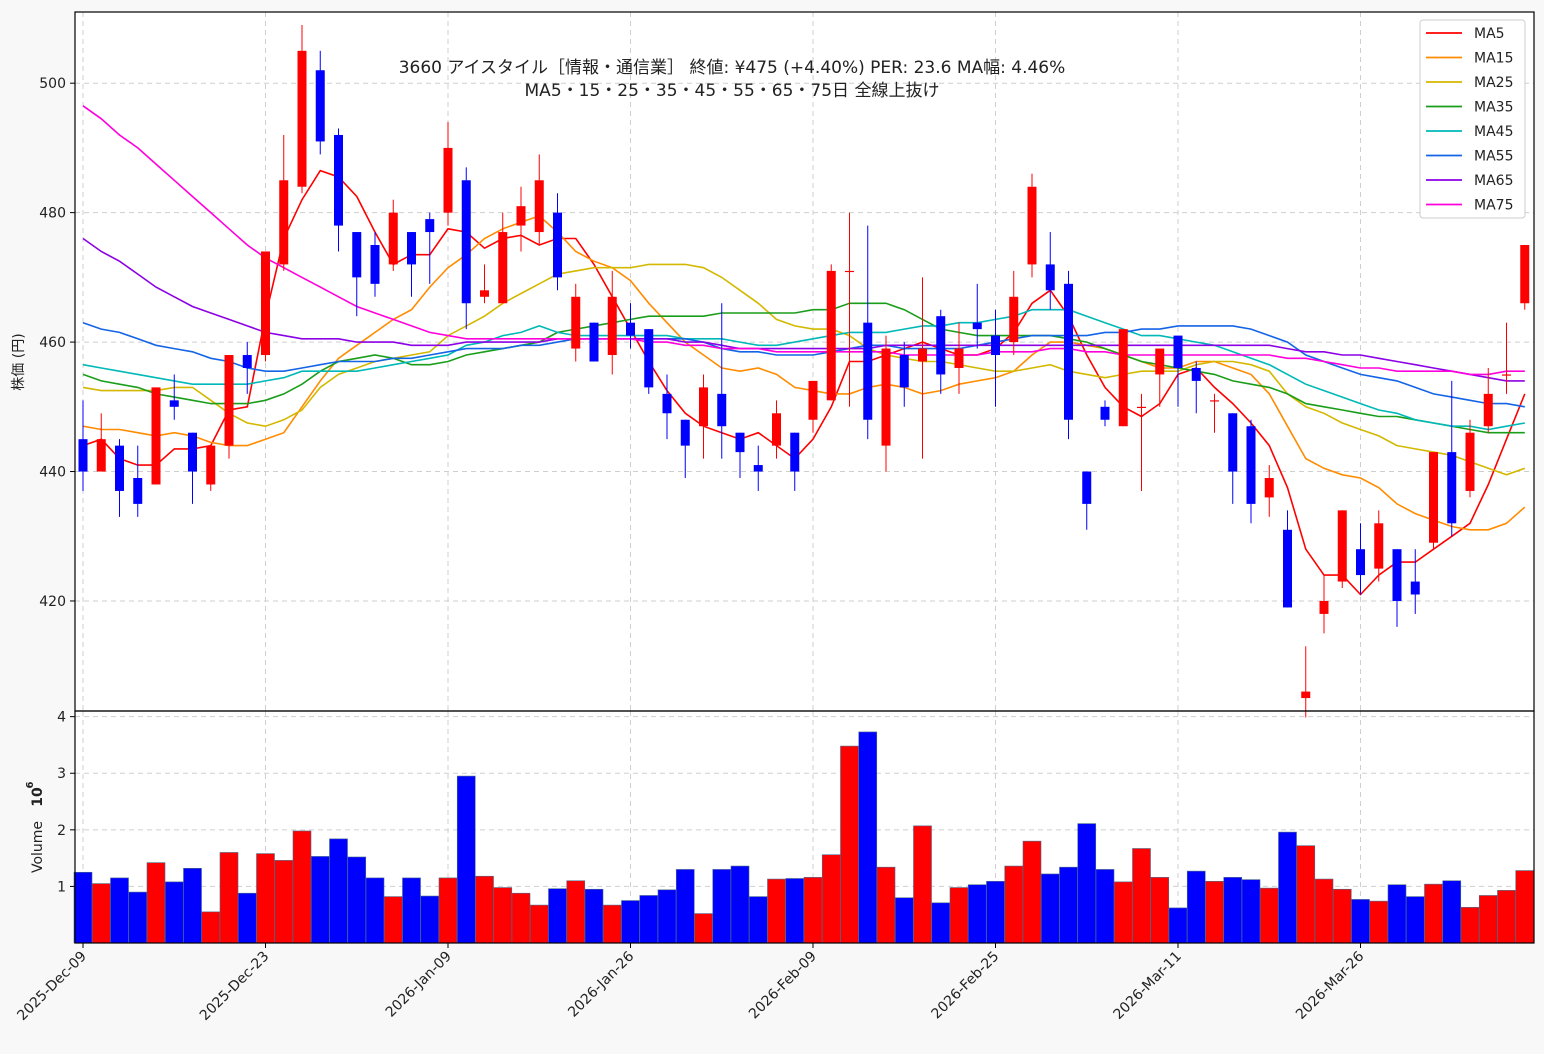 The width and height of the screenshot is (1544, 1054). Describe the element at coordinates (1493, 181) in the screenshot. I see `legend-label-ma65: MA65` at that location.